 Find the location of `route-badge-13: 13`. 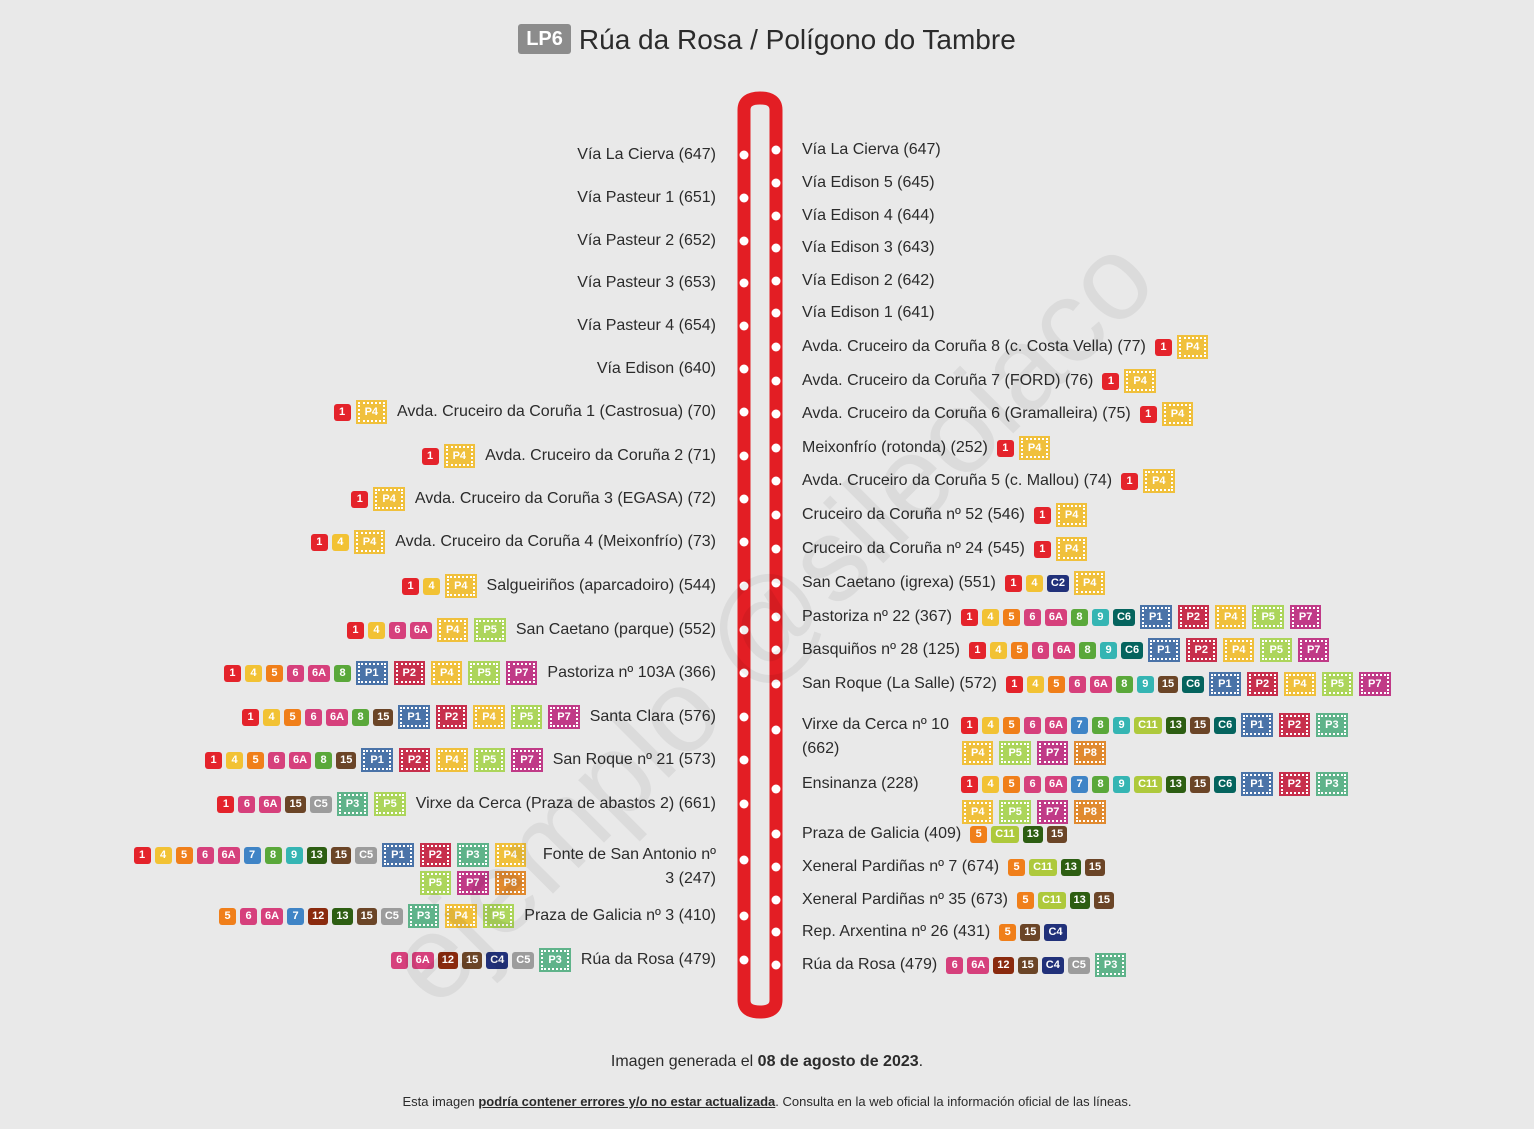

route-badge-13: 13 is located at coordinates (1033, 834).